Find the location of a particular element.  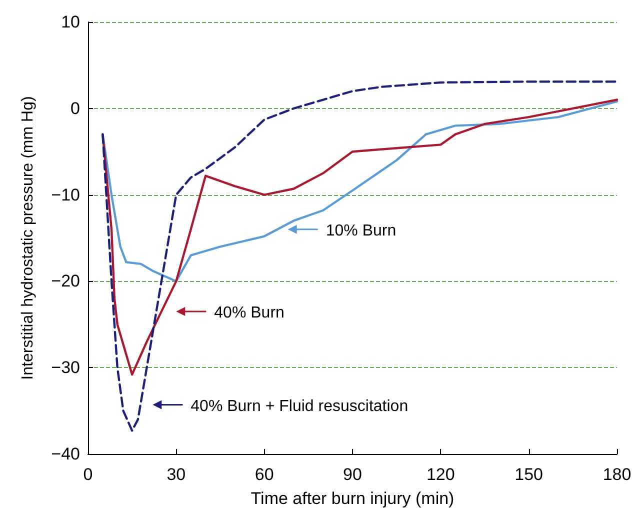

y-tick-label: −40 is located at coordinates (65, 454).